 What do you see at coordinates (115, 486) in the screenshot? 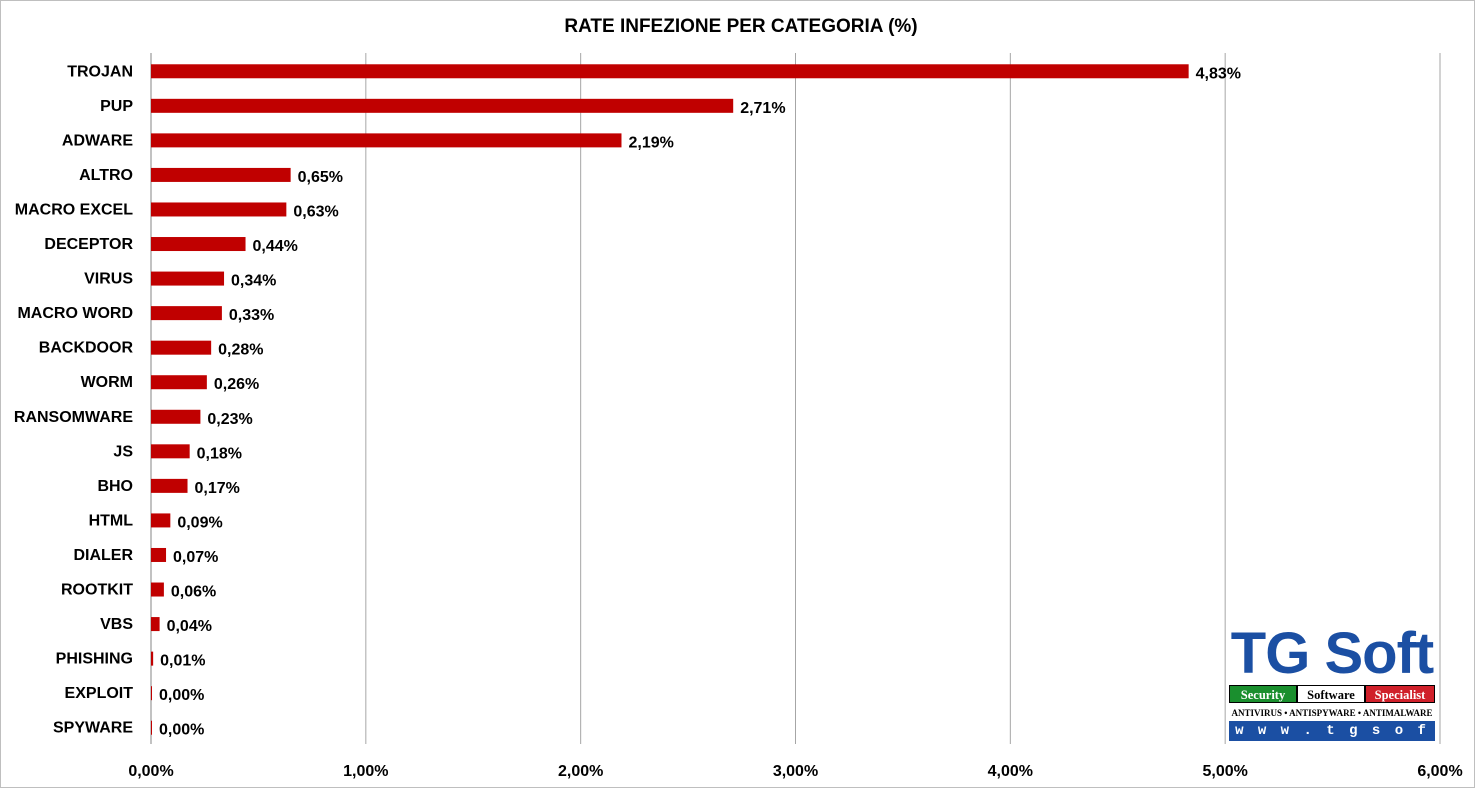
I see `category-label: BHO` at bounding box center [115, 486].